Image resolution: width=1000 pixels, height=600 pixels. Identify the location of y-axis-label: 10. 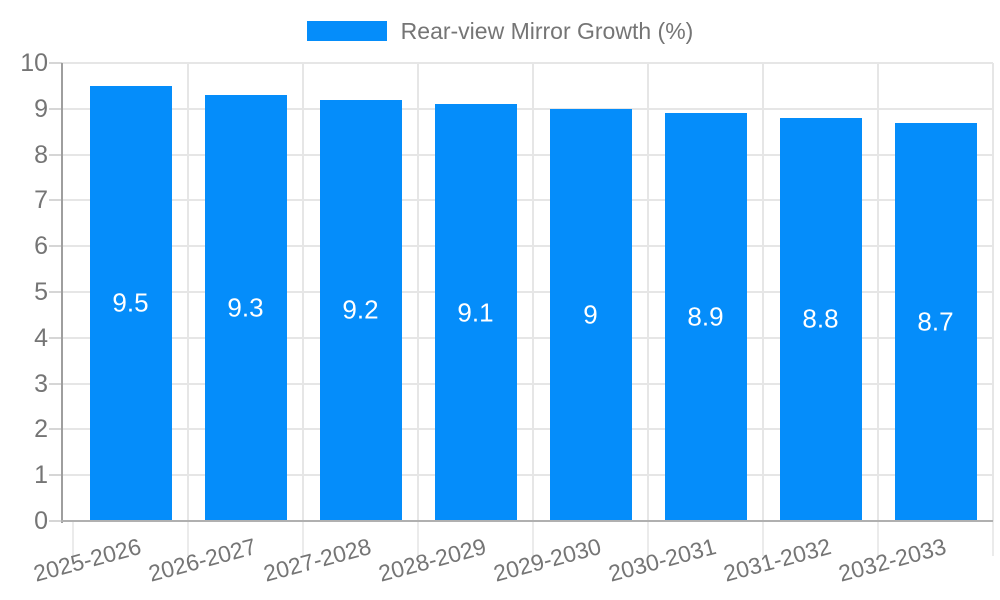
(34, 63).